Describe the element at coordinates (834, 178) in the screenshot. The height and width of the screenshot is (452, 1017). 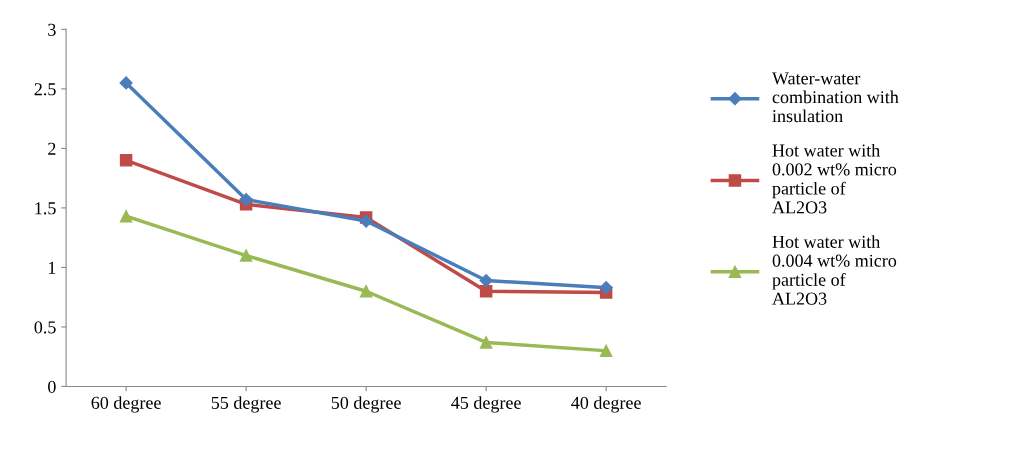
I see `legend-label: Hot water with 0.002 wt% micro particle of AL2O3` at that location.